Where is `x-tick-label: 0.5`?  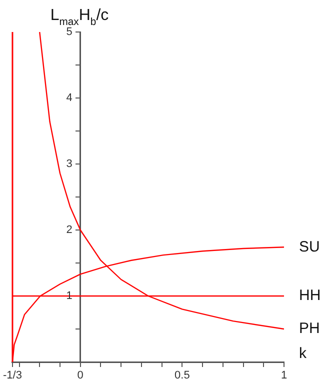 x-tick-label: 0.5 is located at coordinates (182, 376).